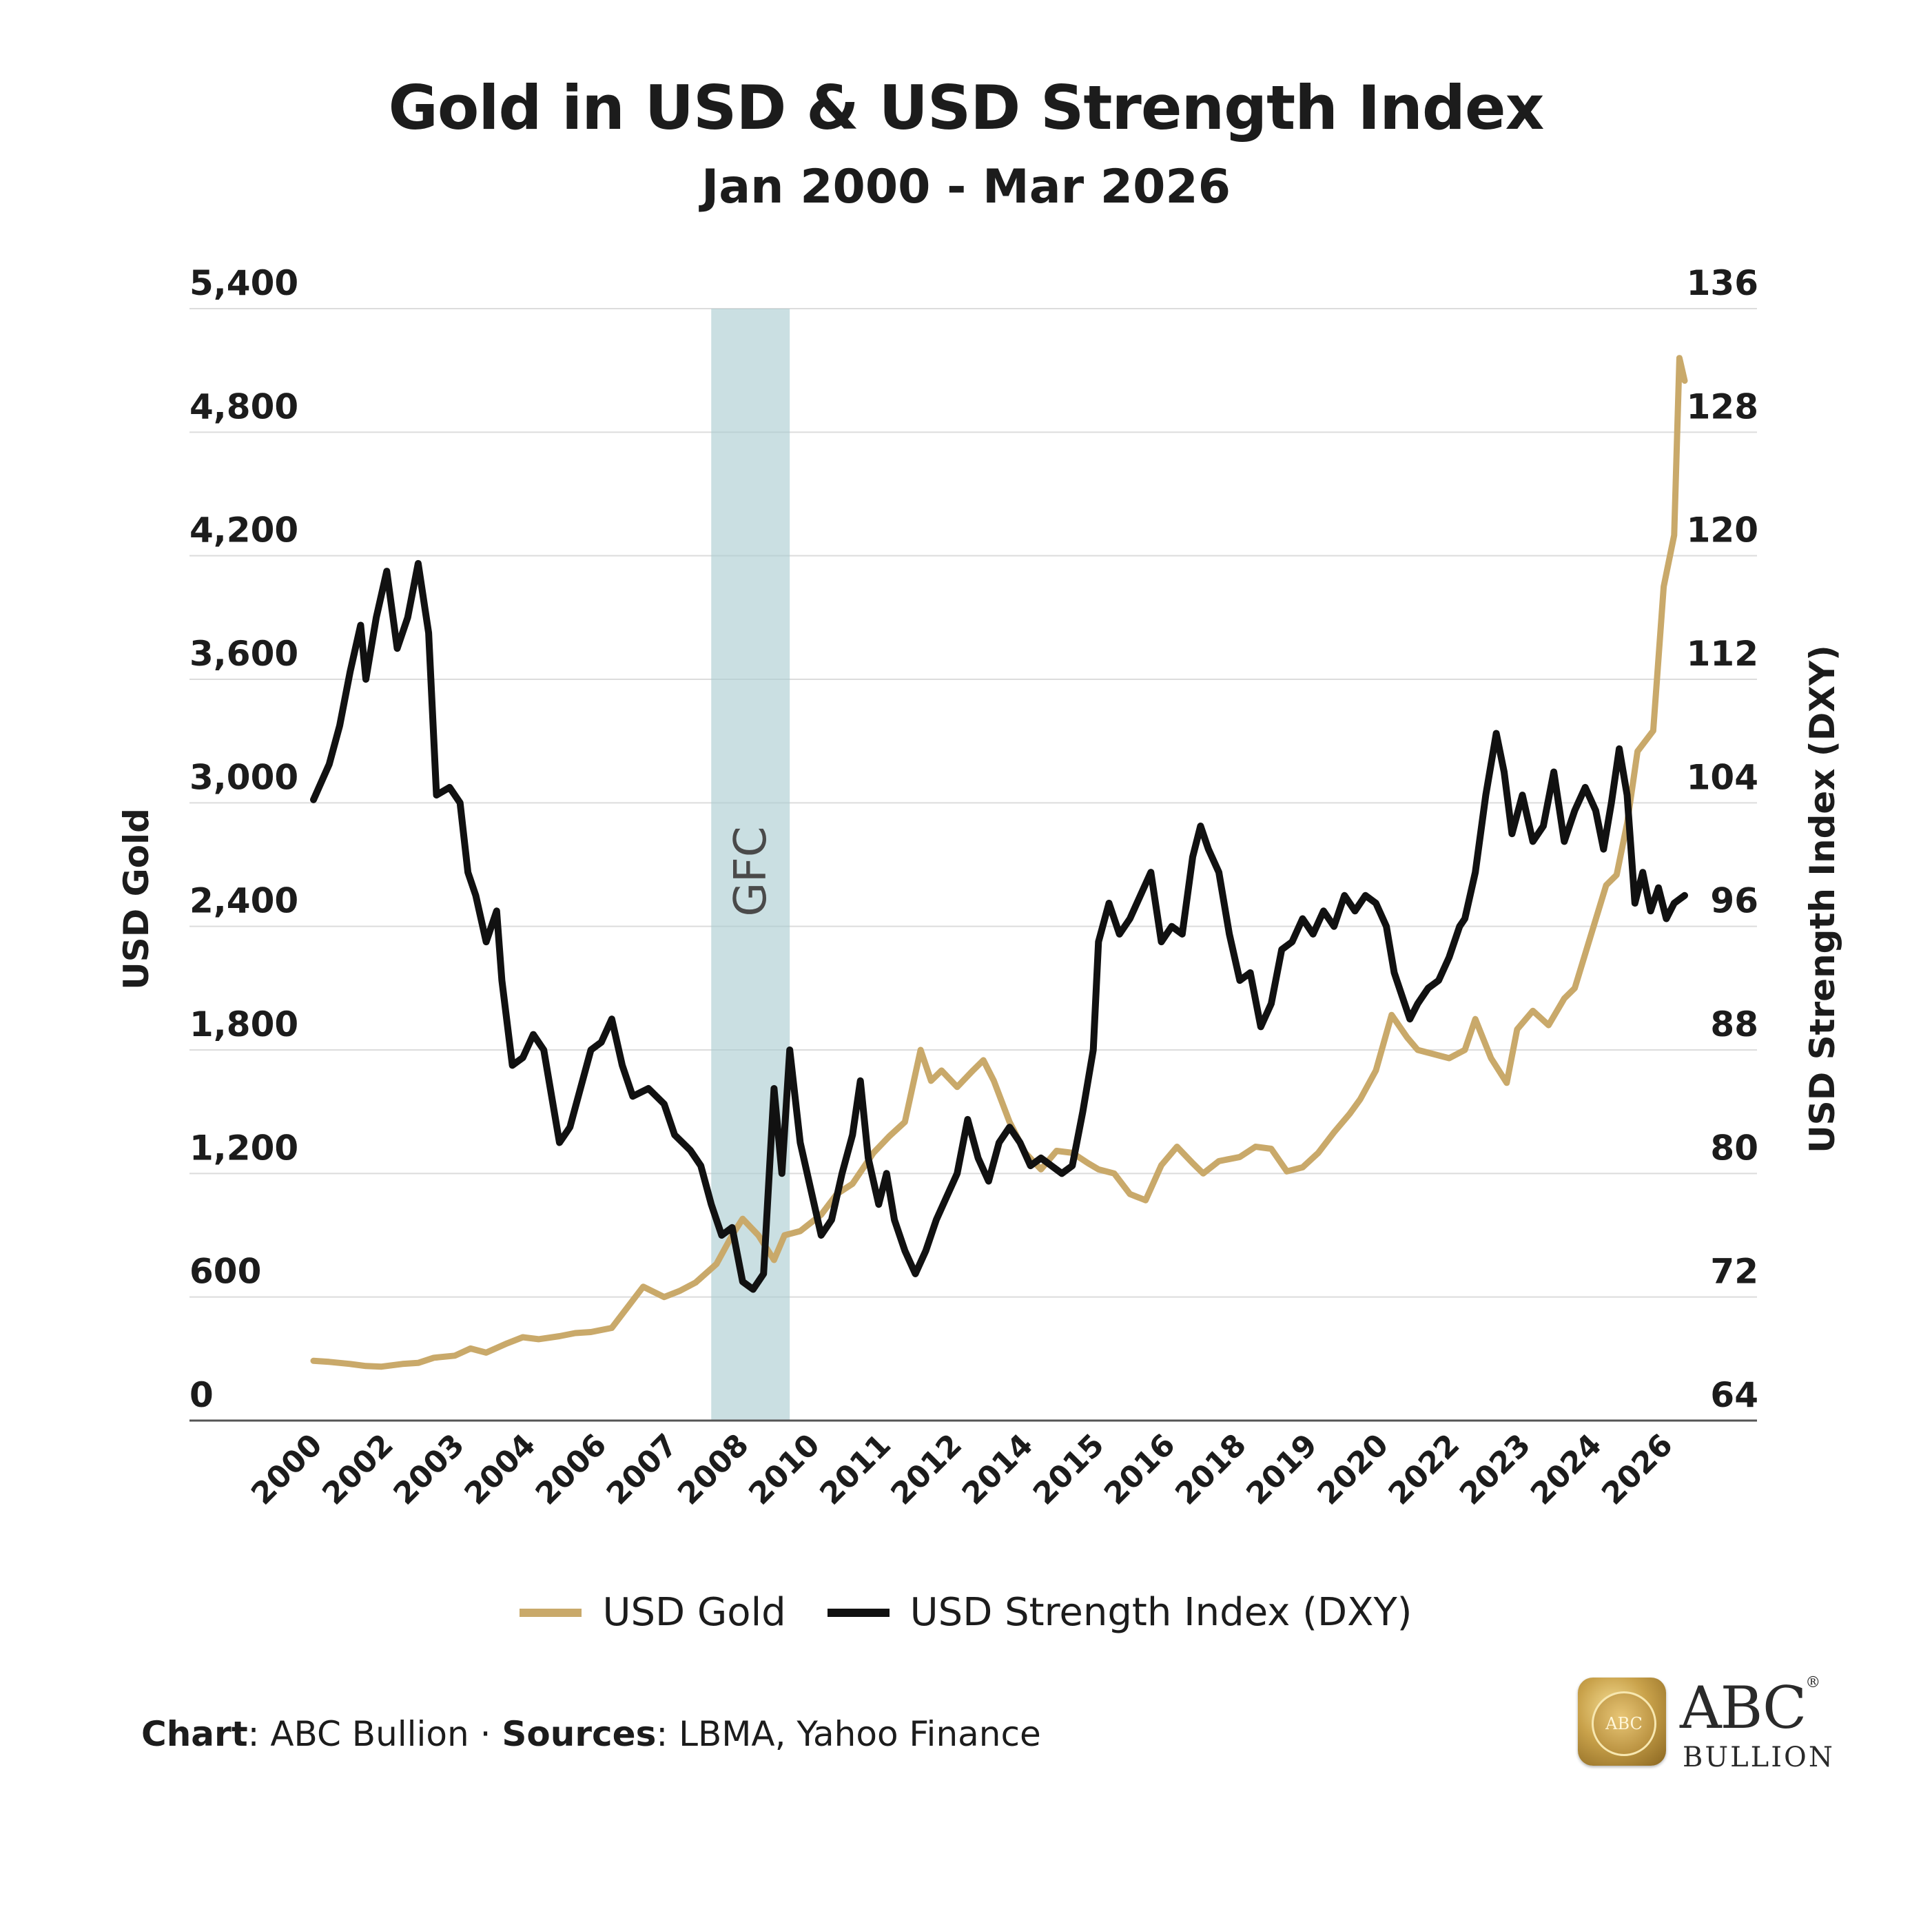  I want to click on left-tick-label: 5,400, so click(243, 283).